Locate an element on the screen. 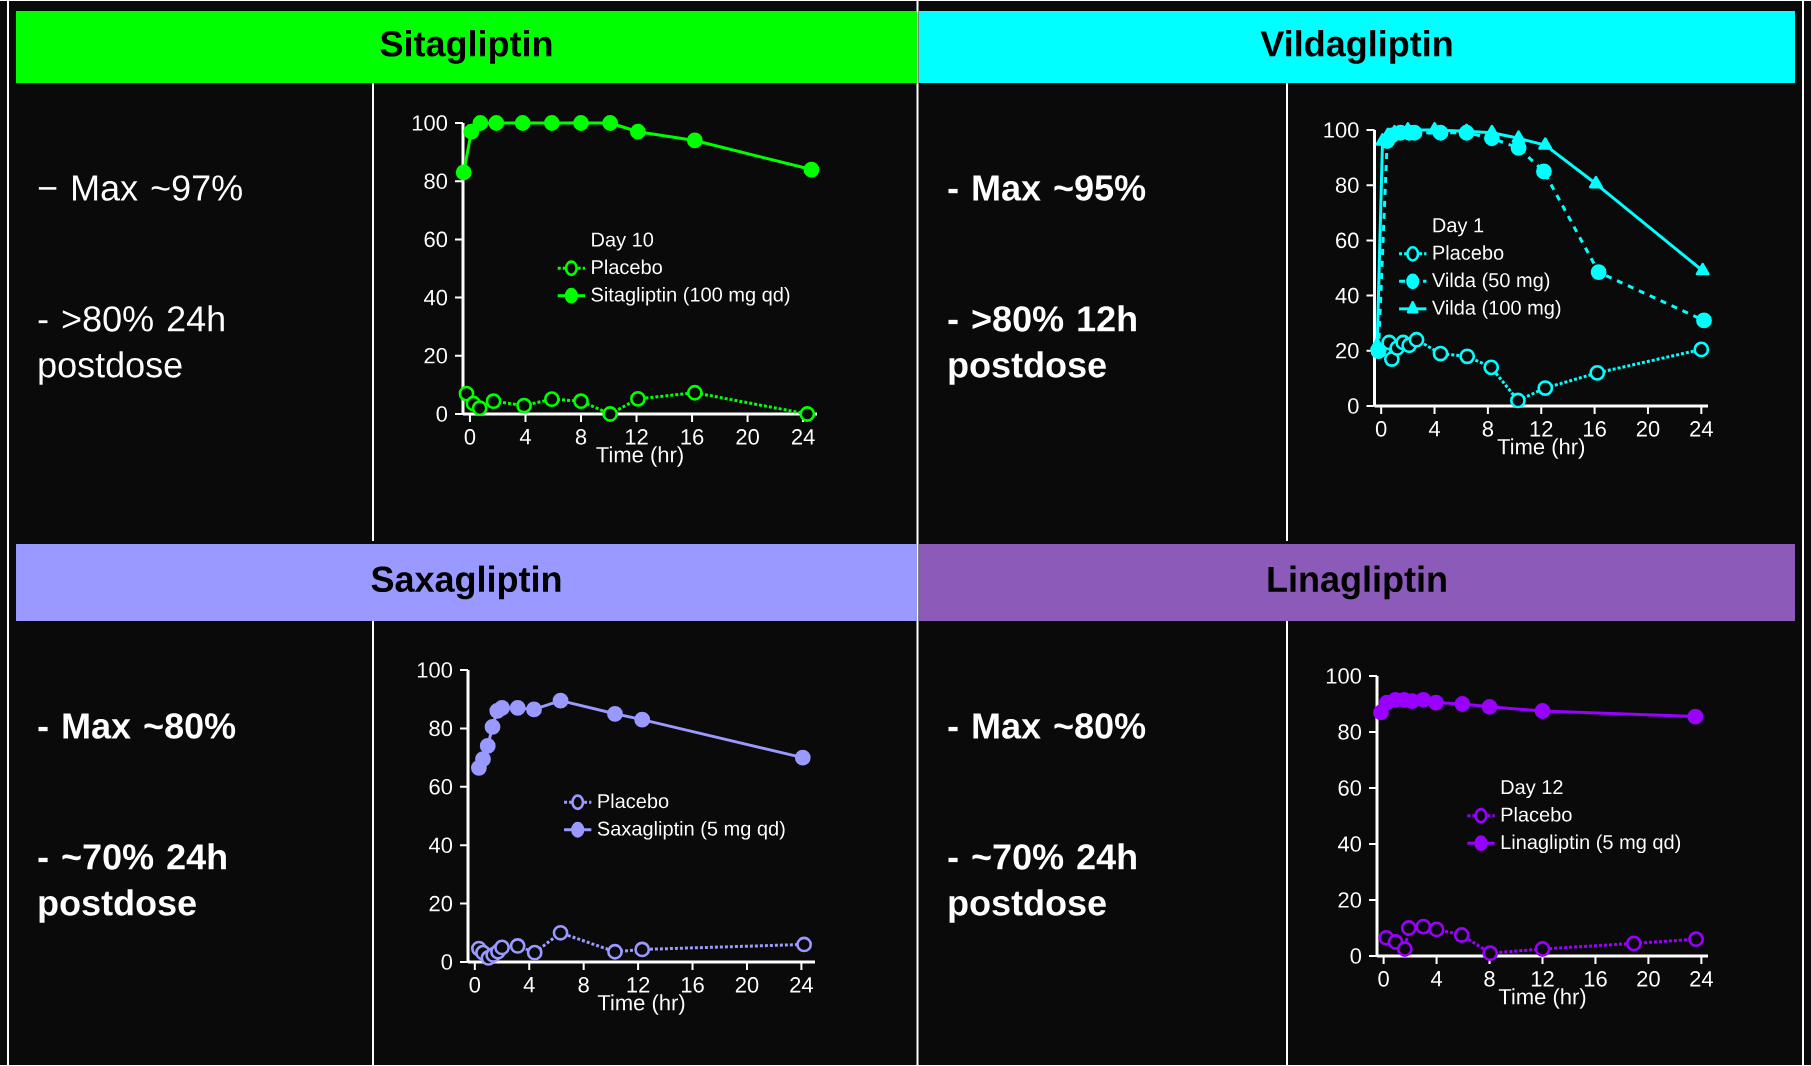 The image size is (1811, 1066). chart-title: Linagliptin is located at coordinates (1357, 582).